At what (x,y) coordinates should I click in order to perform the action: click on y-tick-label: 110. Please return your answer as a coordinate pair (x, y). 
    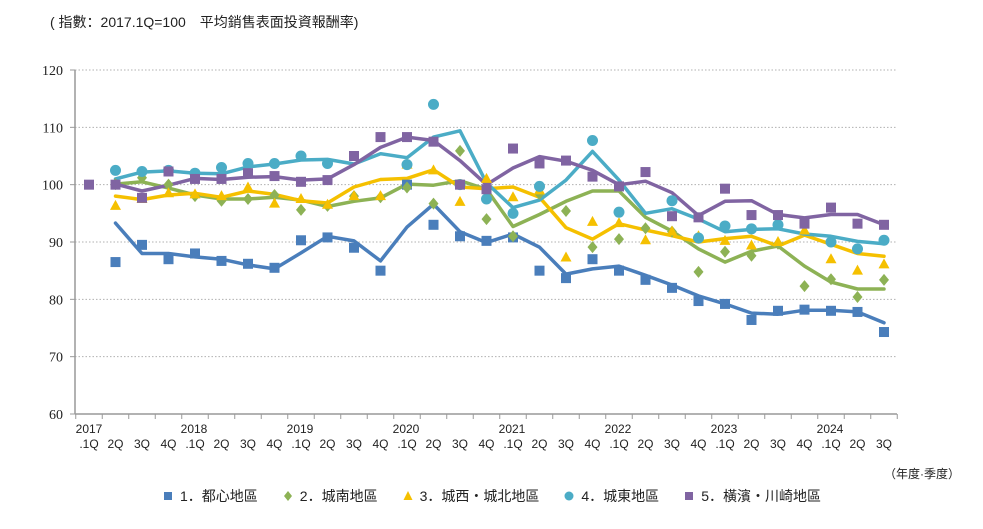
    Looking at the image, I should click on (53, 128).